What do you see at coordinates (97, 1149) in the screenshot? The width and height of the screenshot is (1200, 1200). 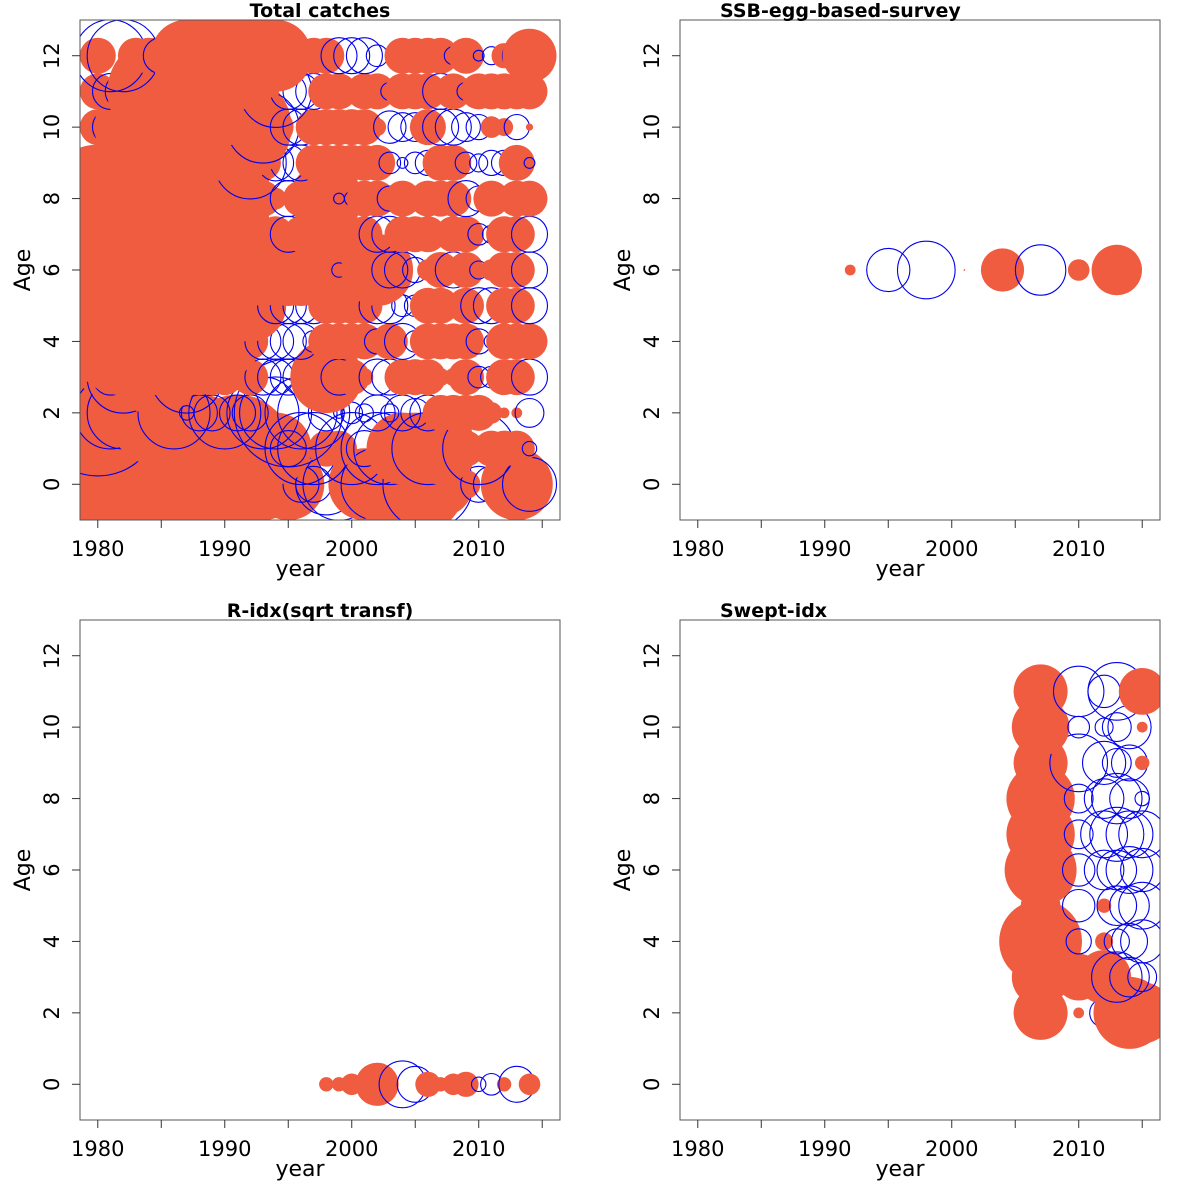 I see `x-tick-label-1980: 1980` at bounding box center [97, 1149].